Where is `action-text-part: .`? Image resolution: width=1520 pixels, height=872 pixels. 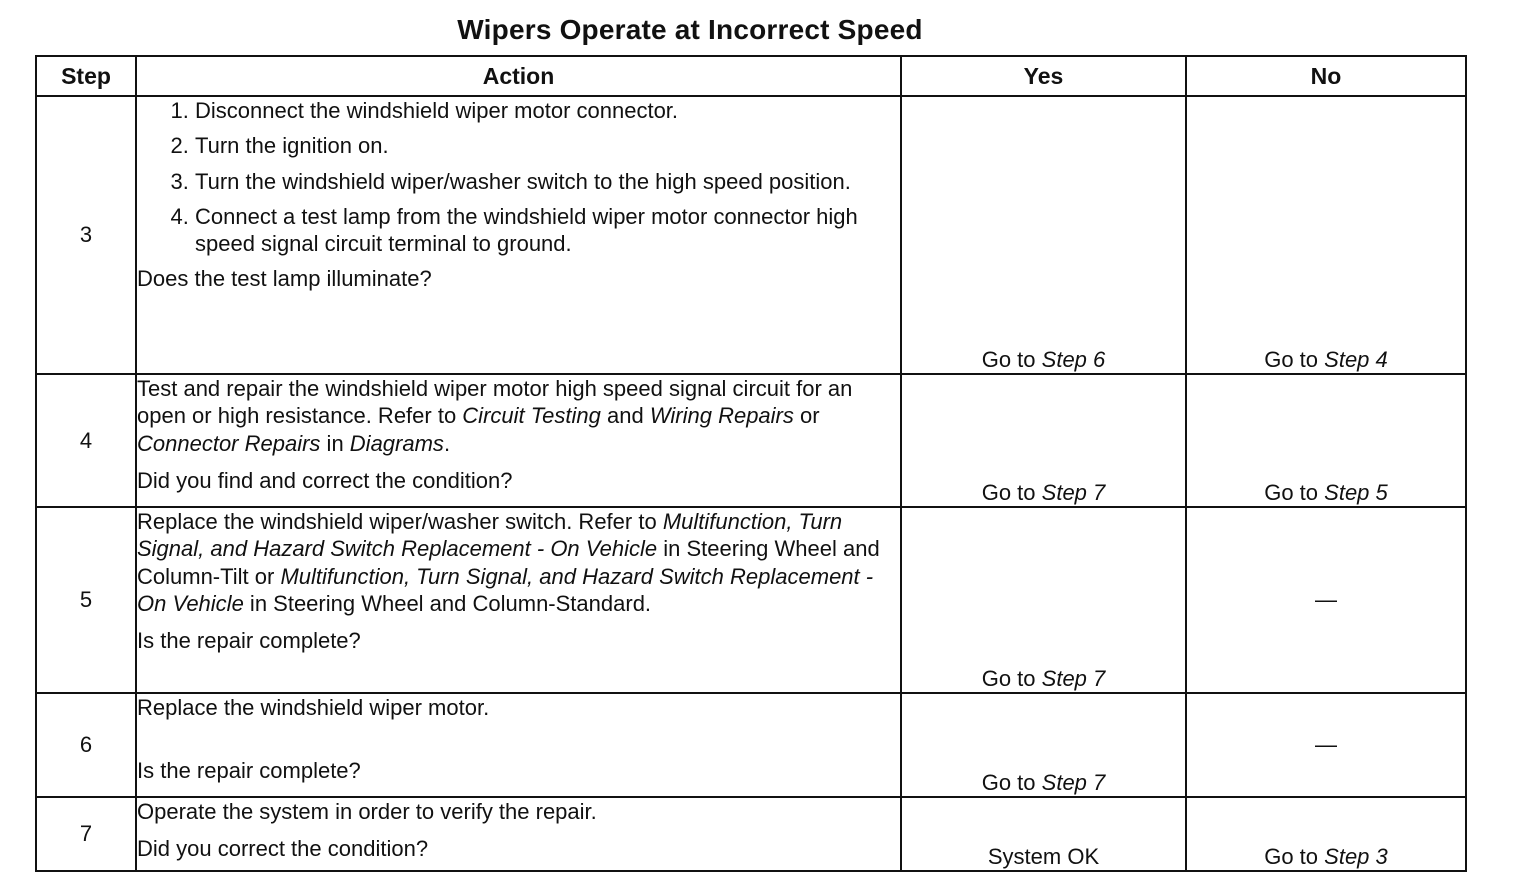 action-text-part: . is located at coordinates (447, 443).